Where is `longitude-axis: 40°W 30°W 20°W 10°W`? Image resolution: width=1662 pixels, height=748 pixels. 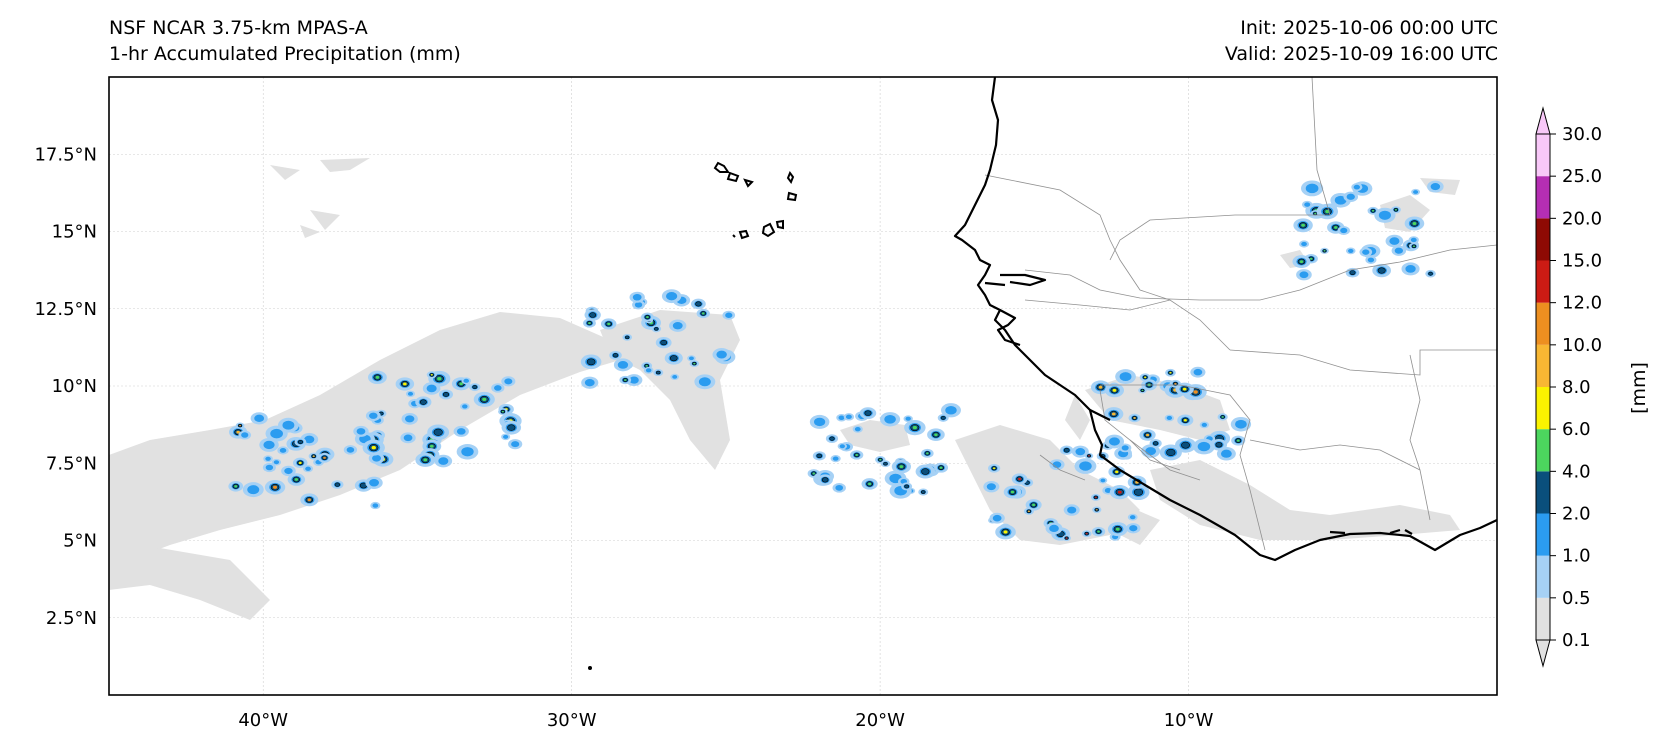
longitude-axis: 40°W 30°W 20°W 10°W is located at coordinates (725, 720).